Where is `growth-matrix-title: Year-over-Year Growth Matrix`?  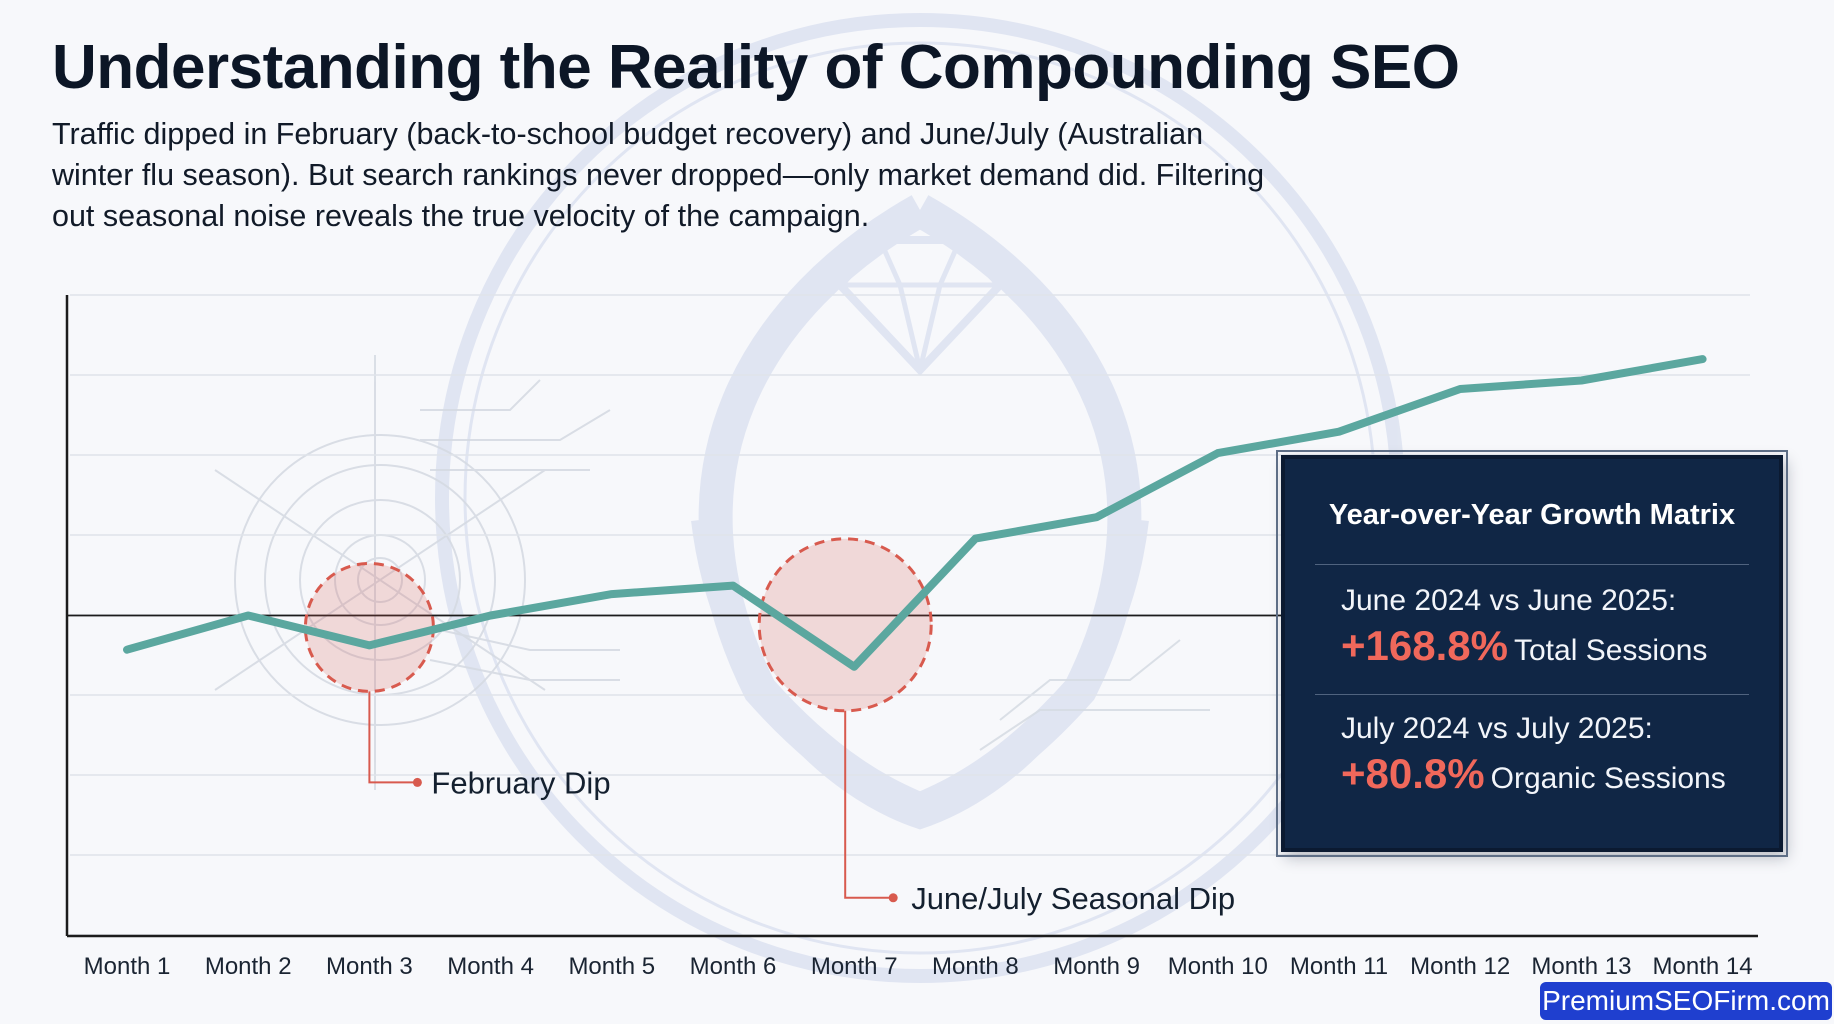
growth-matrix-title: Year-over-Year Growth Matrix is located at coordinates (1532, 515).